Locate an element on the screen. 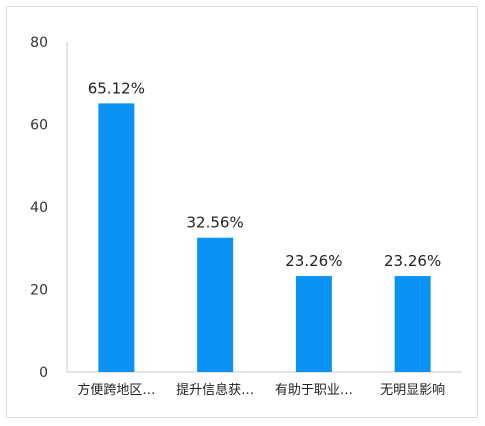 The height and width of the screenshot is (426, 485). y-tick-label: 80 is located at coordinates (39, 43).